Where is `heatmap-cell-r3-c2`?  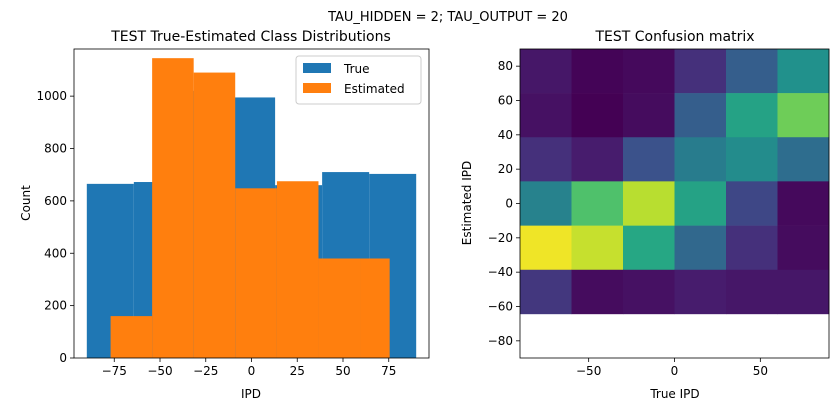 heatmap-cell-r3-c2 is located at coordinates (649, 203).